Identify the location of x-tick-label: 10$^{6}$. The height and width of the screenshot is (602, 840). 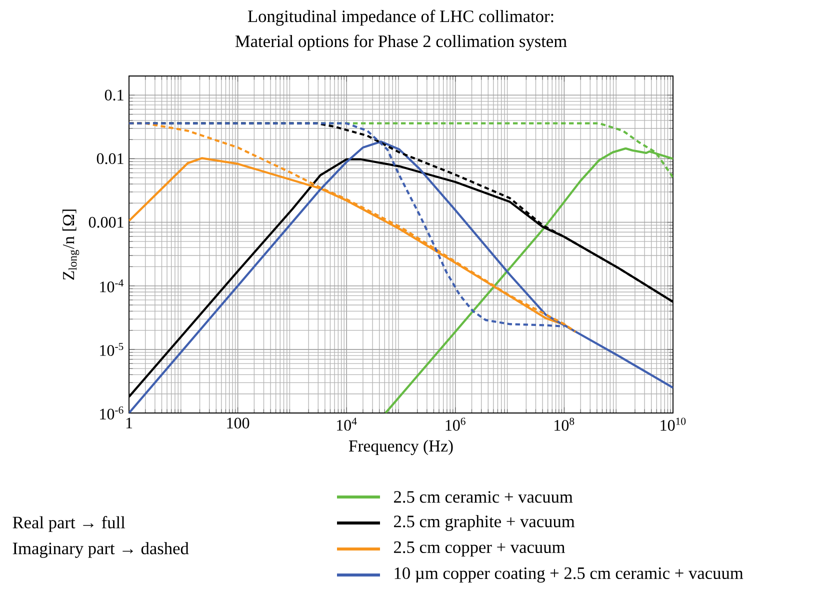
(456, 424).